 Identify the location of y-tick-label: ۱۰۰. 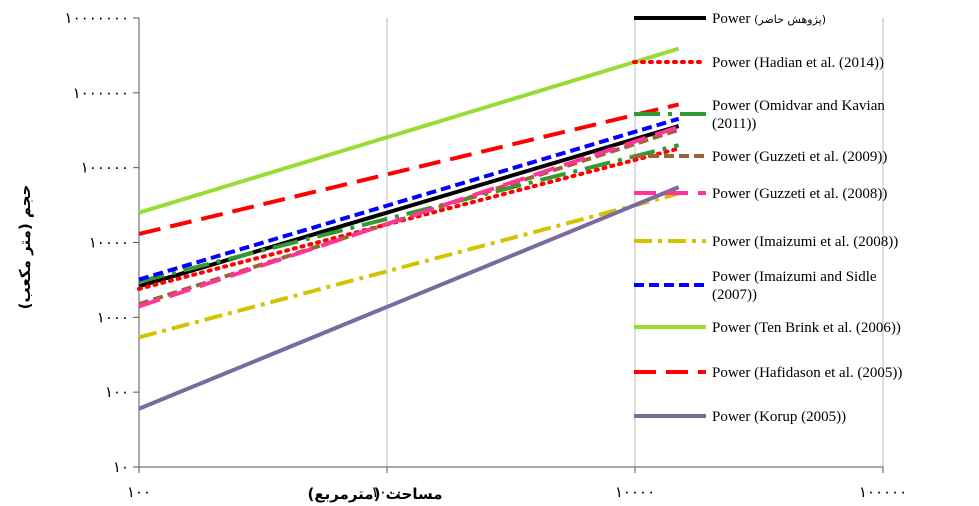
(117, 392).